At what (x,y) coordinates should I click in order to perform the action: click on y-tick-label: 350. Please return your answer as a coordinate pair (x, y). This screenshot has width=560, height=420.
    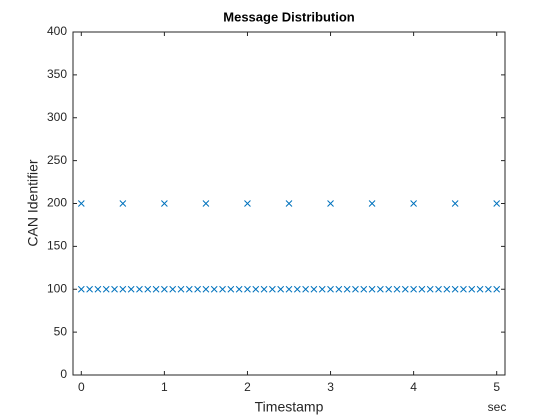
    Looking at the image, I should click on (57, 74).